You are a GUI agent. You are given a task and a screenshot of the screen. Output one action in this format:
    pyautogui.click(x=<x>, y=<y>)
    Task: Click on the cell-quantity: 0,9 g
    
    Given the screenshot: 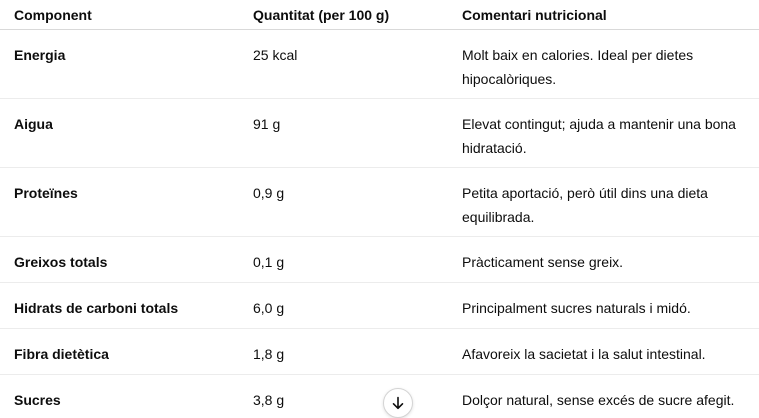 What is the action you would take?
    pyautogui.click(x=343, y=202)
    